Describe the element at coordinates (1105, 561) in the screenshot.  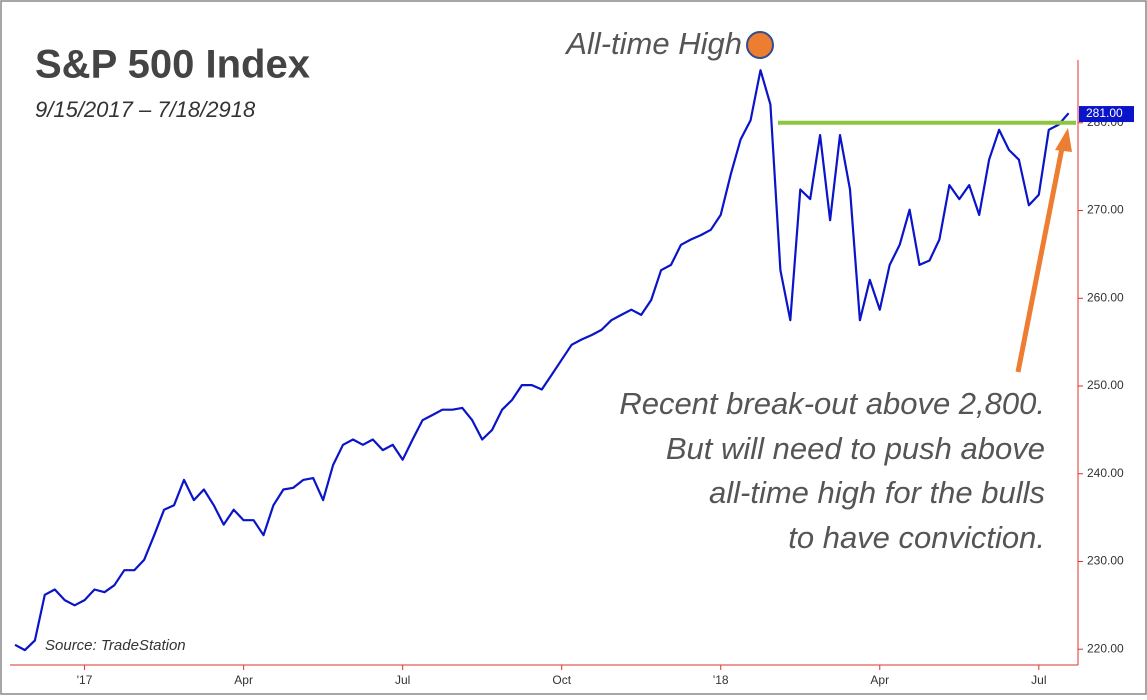
I see `y-tick-label: 230.00` at that location.